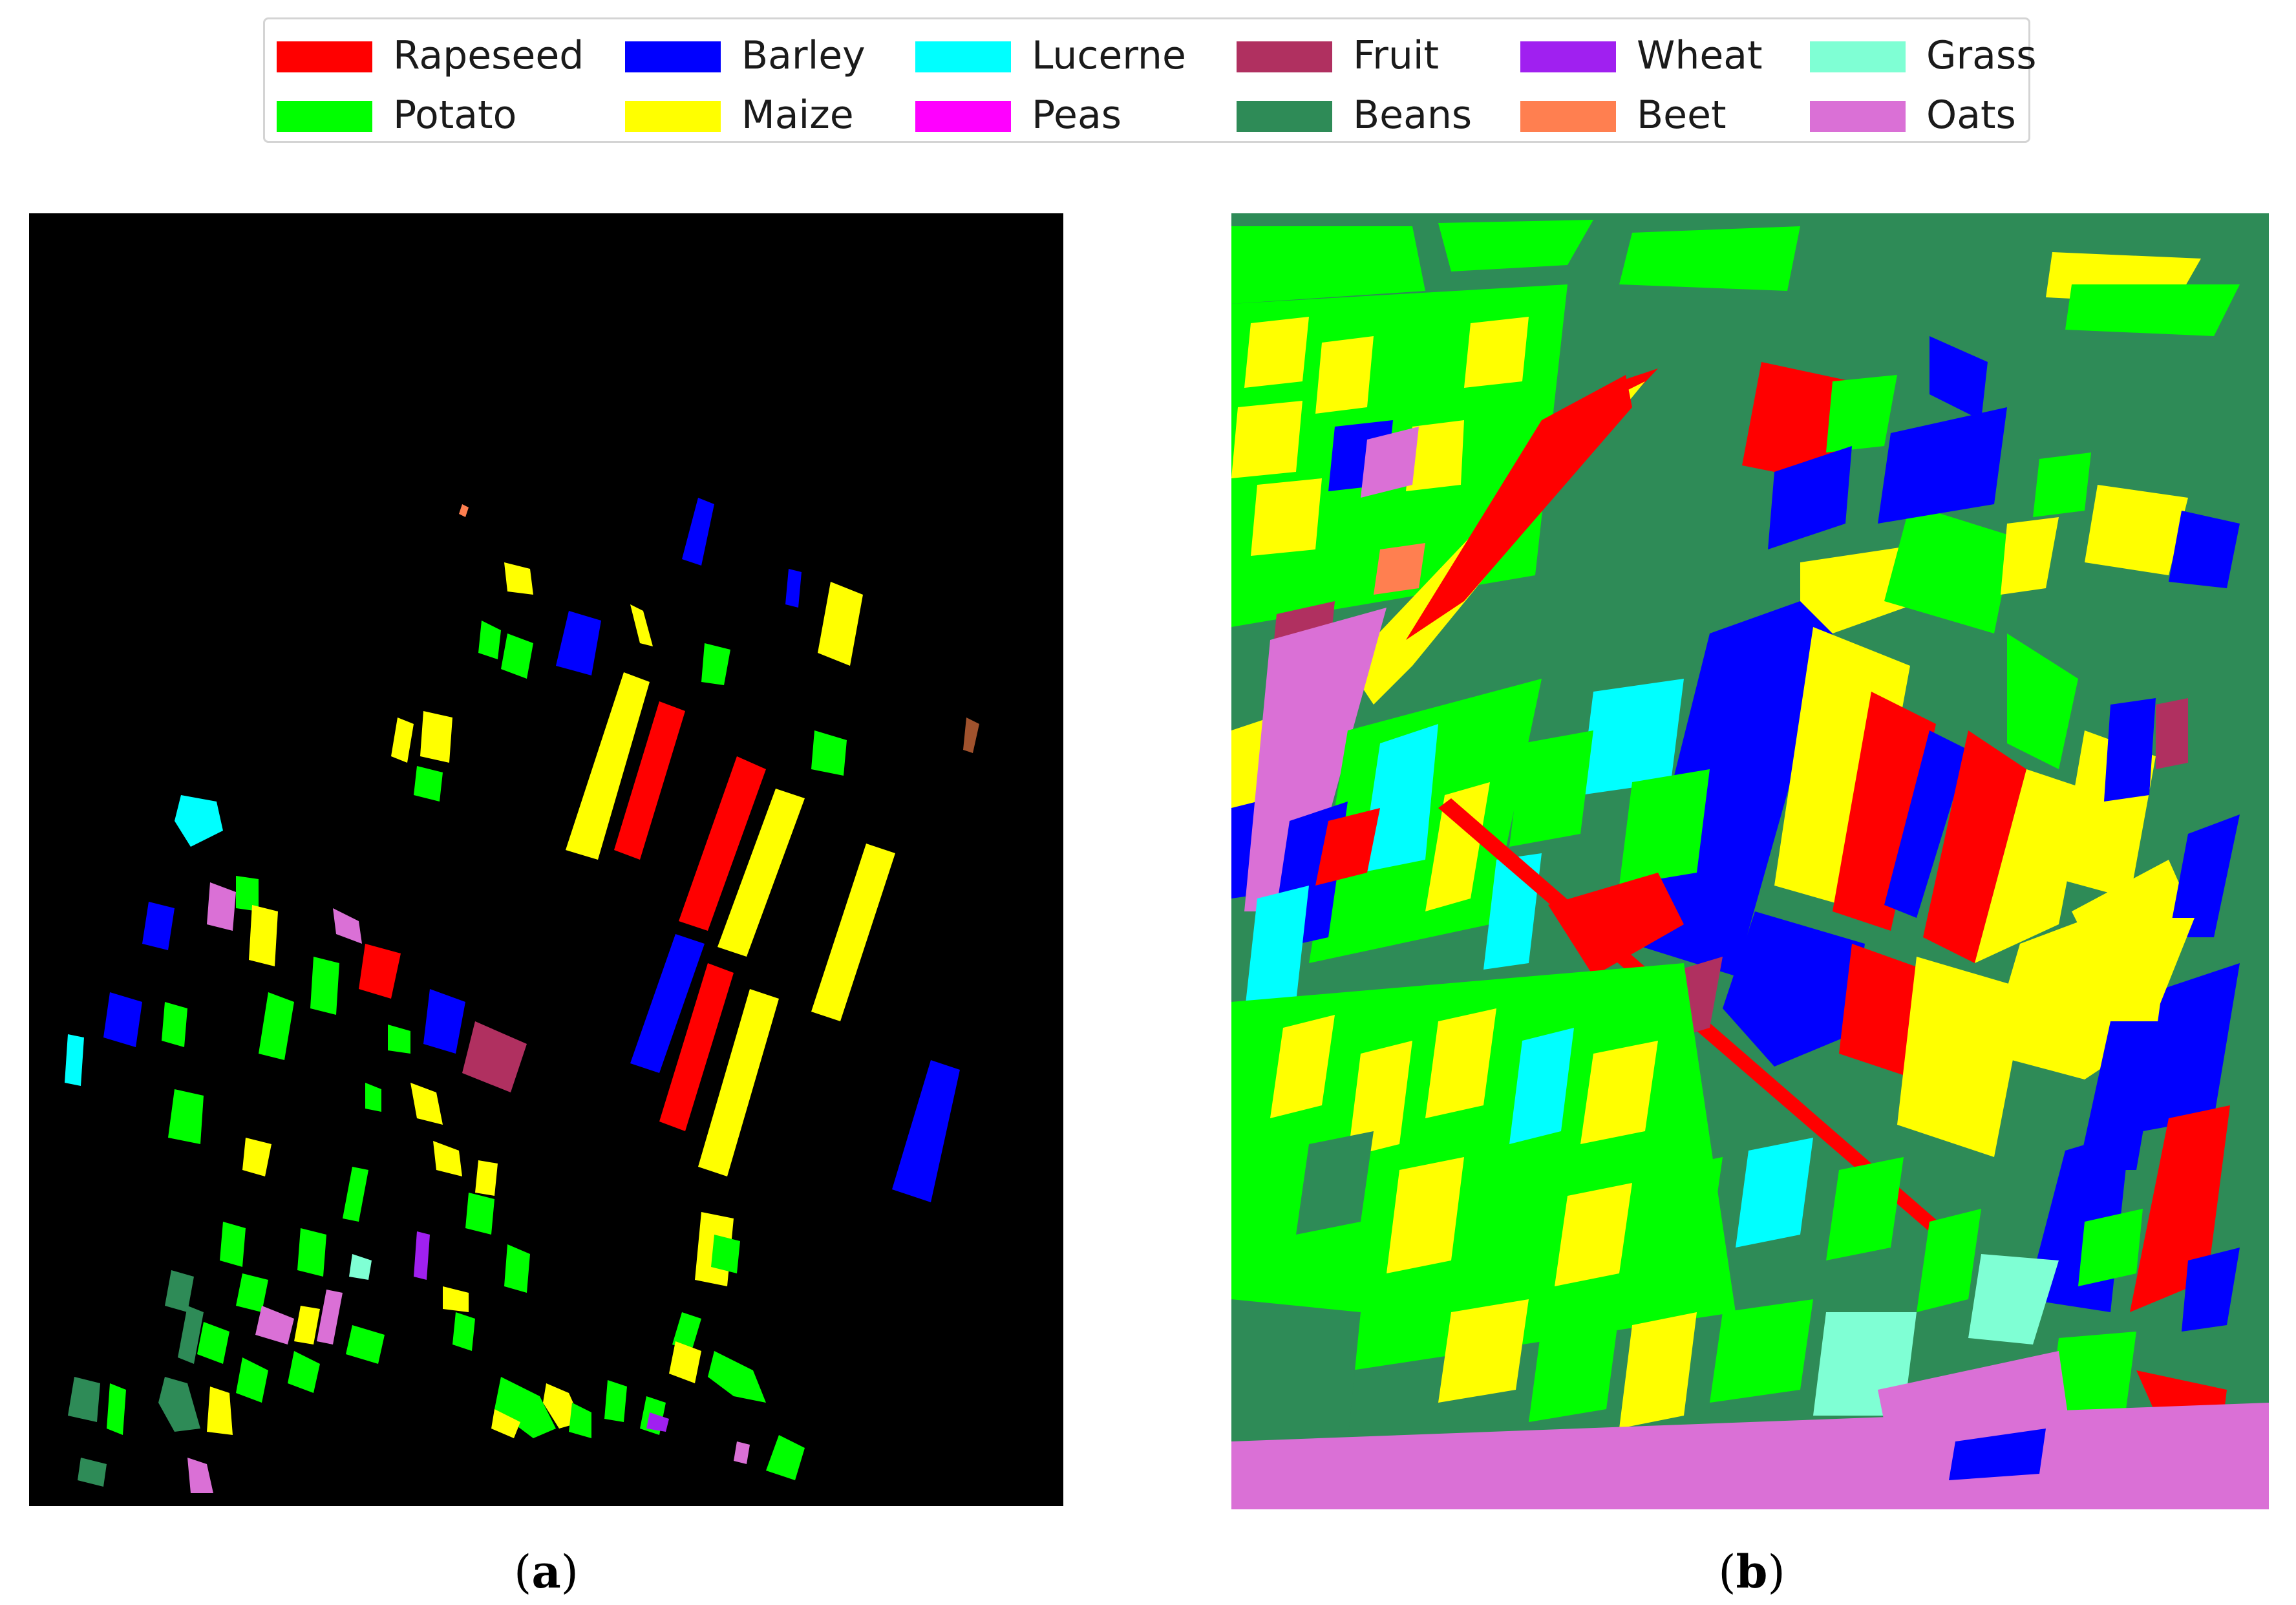 The height and width of the screenshot is (1605, 2296). What do you see at coordinates (797, 115) in the screenshot?
I see `legend-label-maize: Maize` at bounding box center [797, 115].